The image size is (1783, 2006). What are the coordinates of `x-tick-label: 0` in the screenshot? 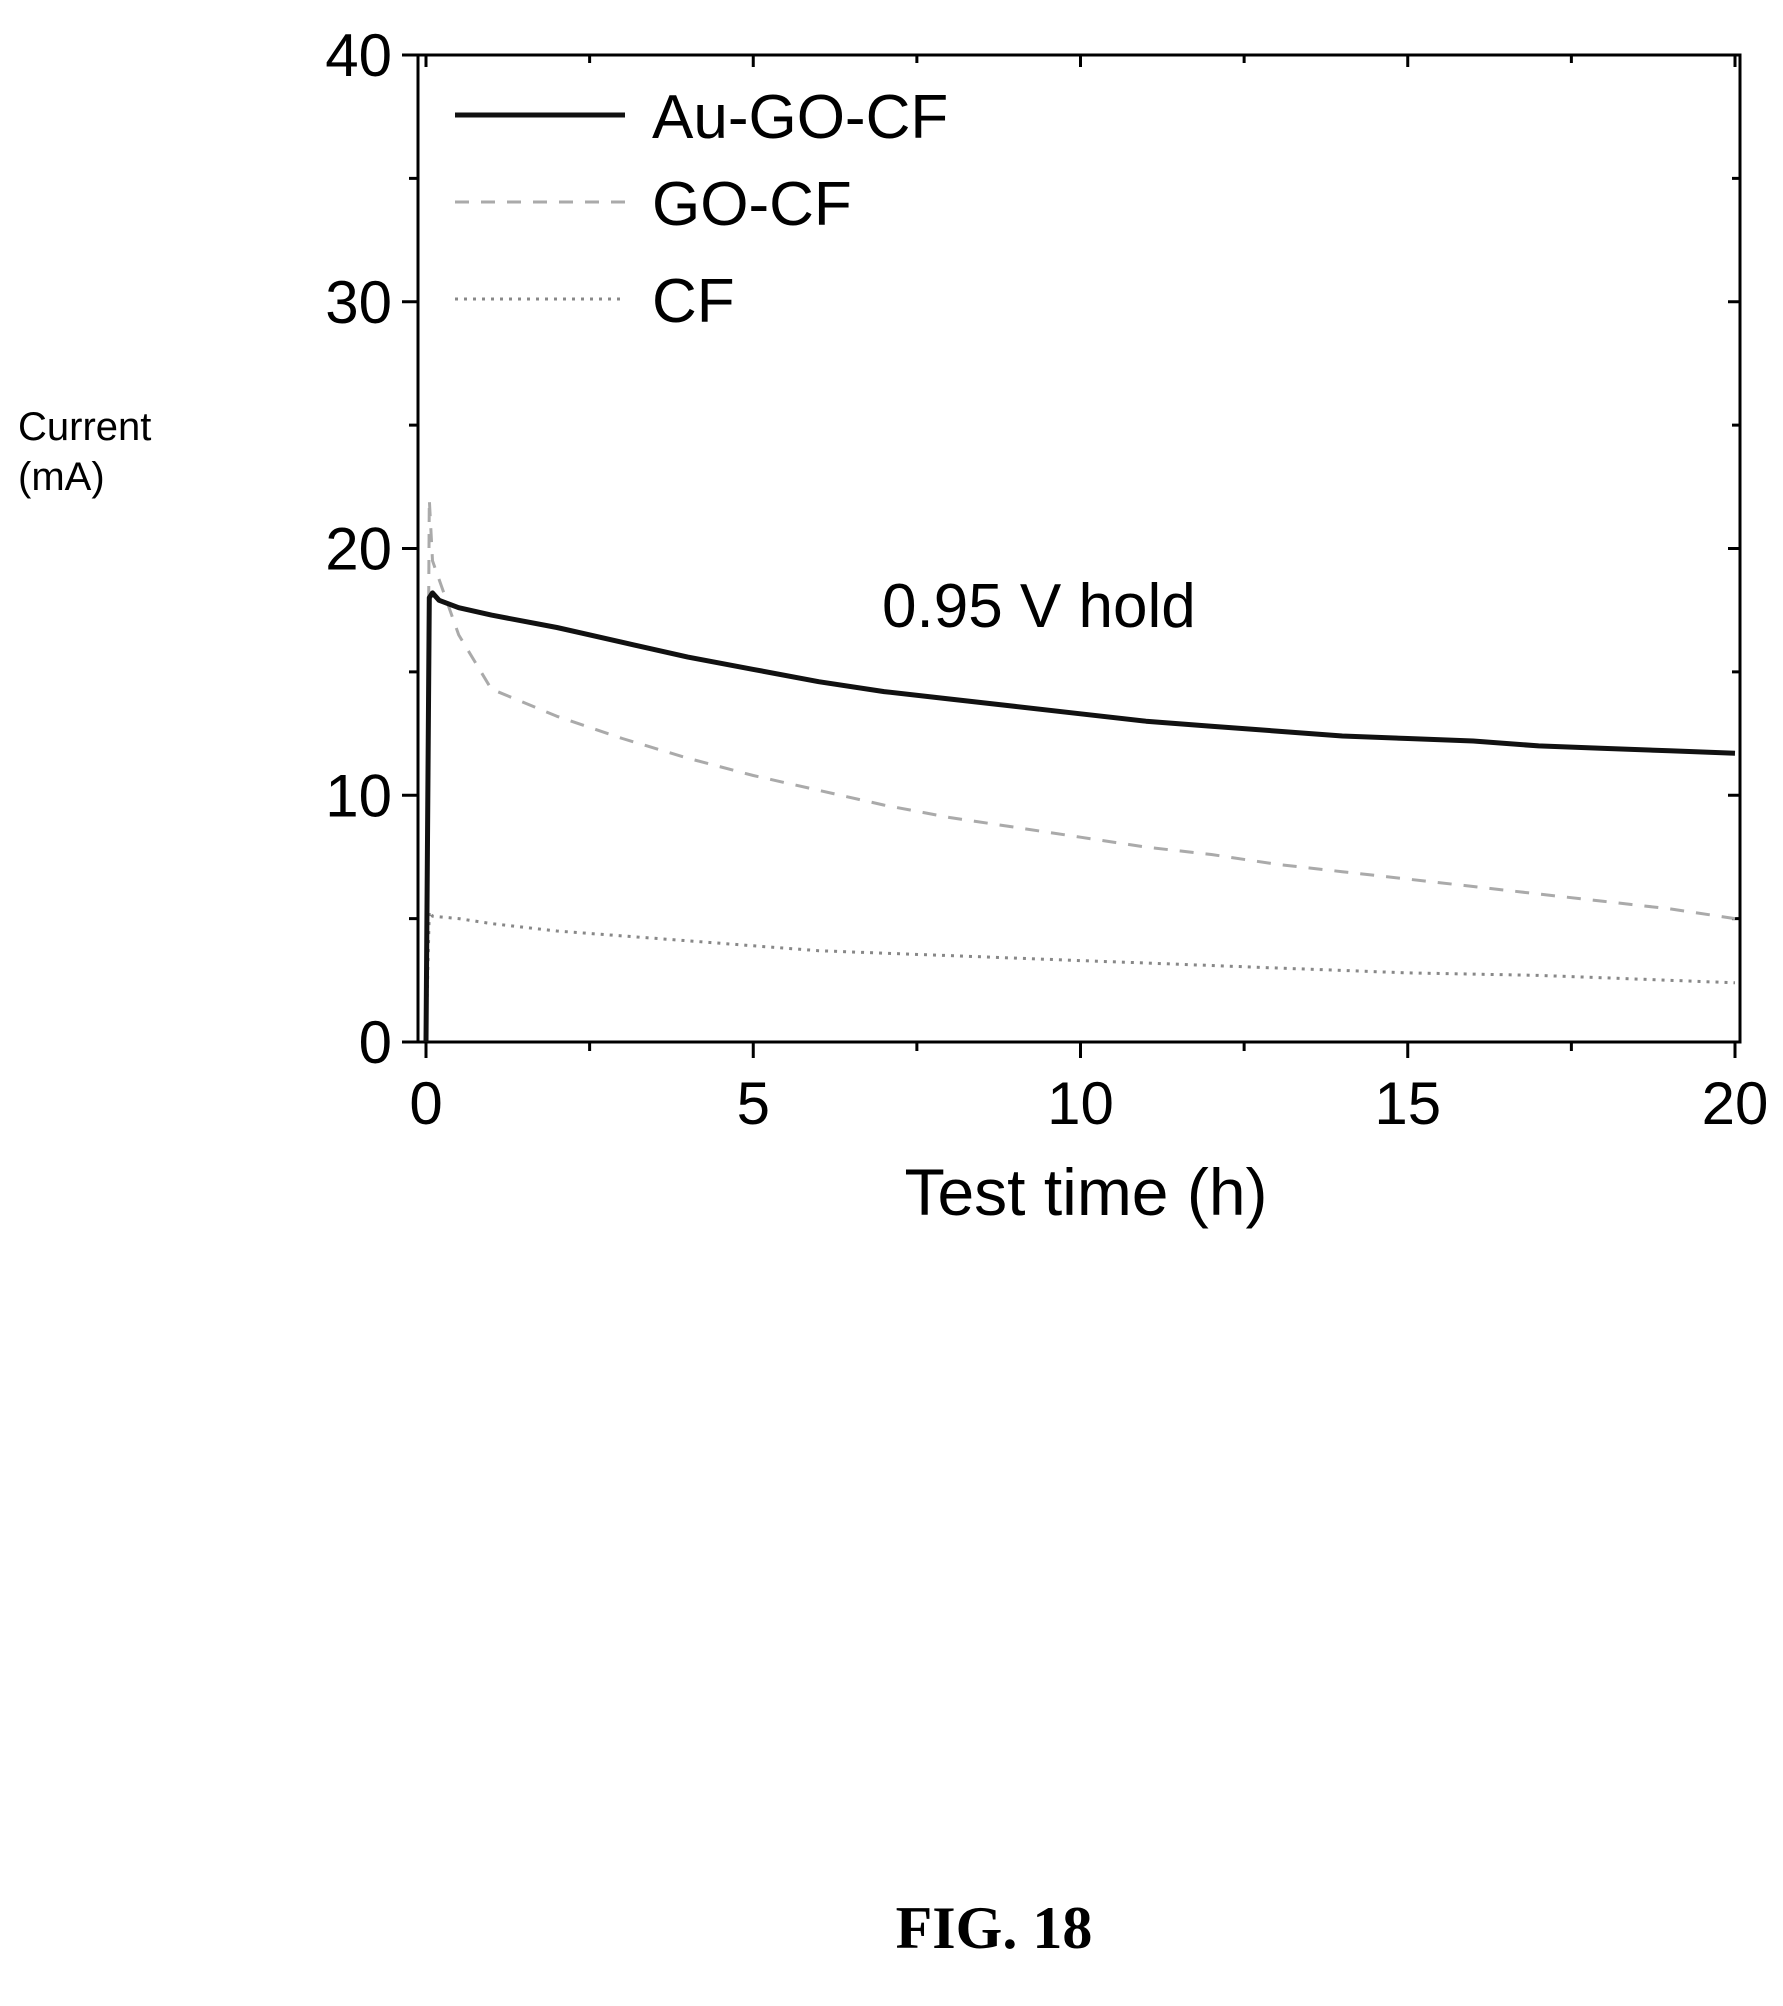 It's located at (425, 1103).